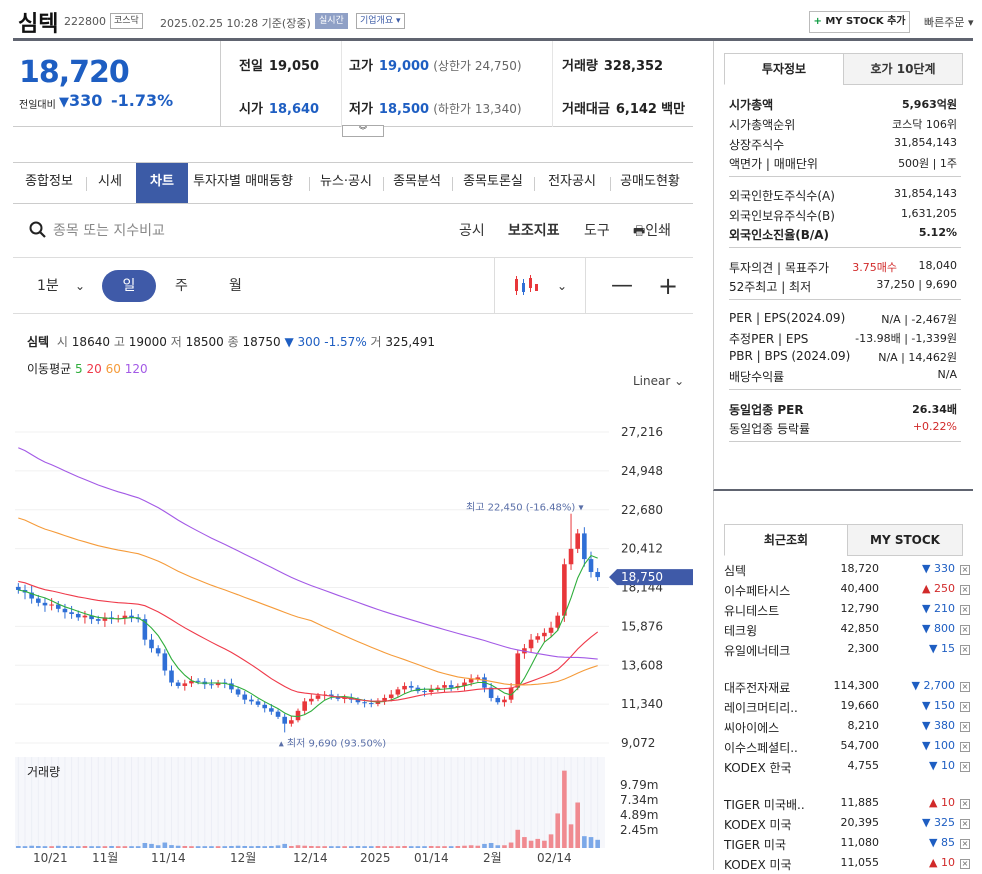 Image resolution: width=982 pixels, height=874 pixels. I want to click on recent-name: KODEX 한국, so click(758, 768).